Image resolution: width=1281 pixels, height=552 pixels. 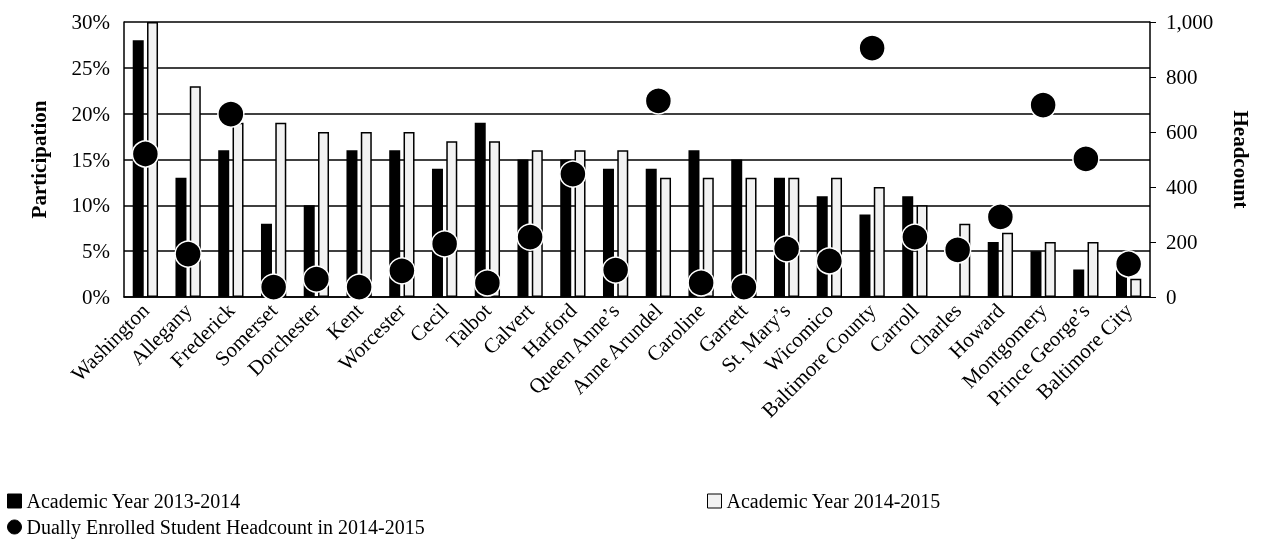 What do you see at coordinates (90, 205) in the screenshot?
I see `y-tick-label: 10%` at bounding box center [90, 205].